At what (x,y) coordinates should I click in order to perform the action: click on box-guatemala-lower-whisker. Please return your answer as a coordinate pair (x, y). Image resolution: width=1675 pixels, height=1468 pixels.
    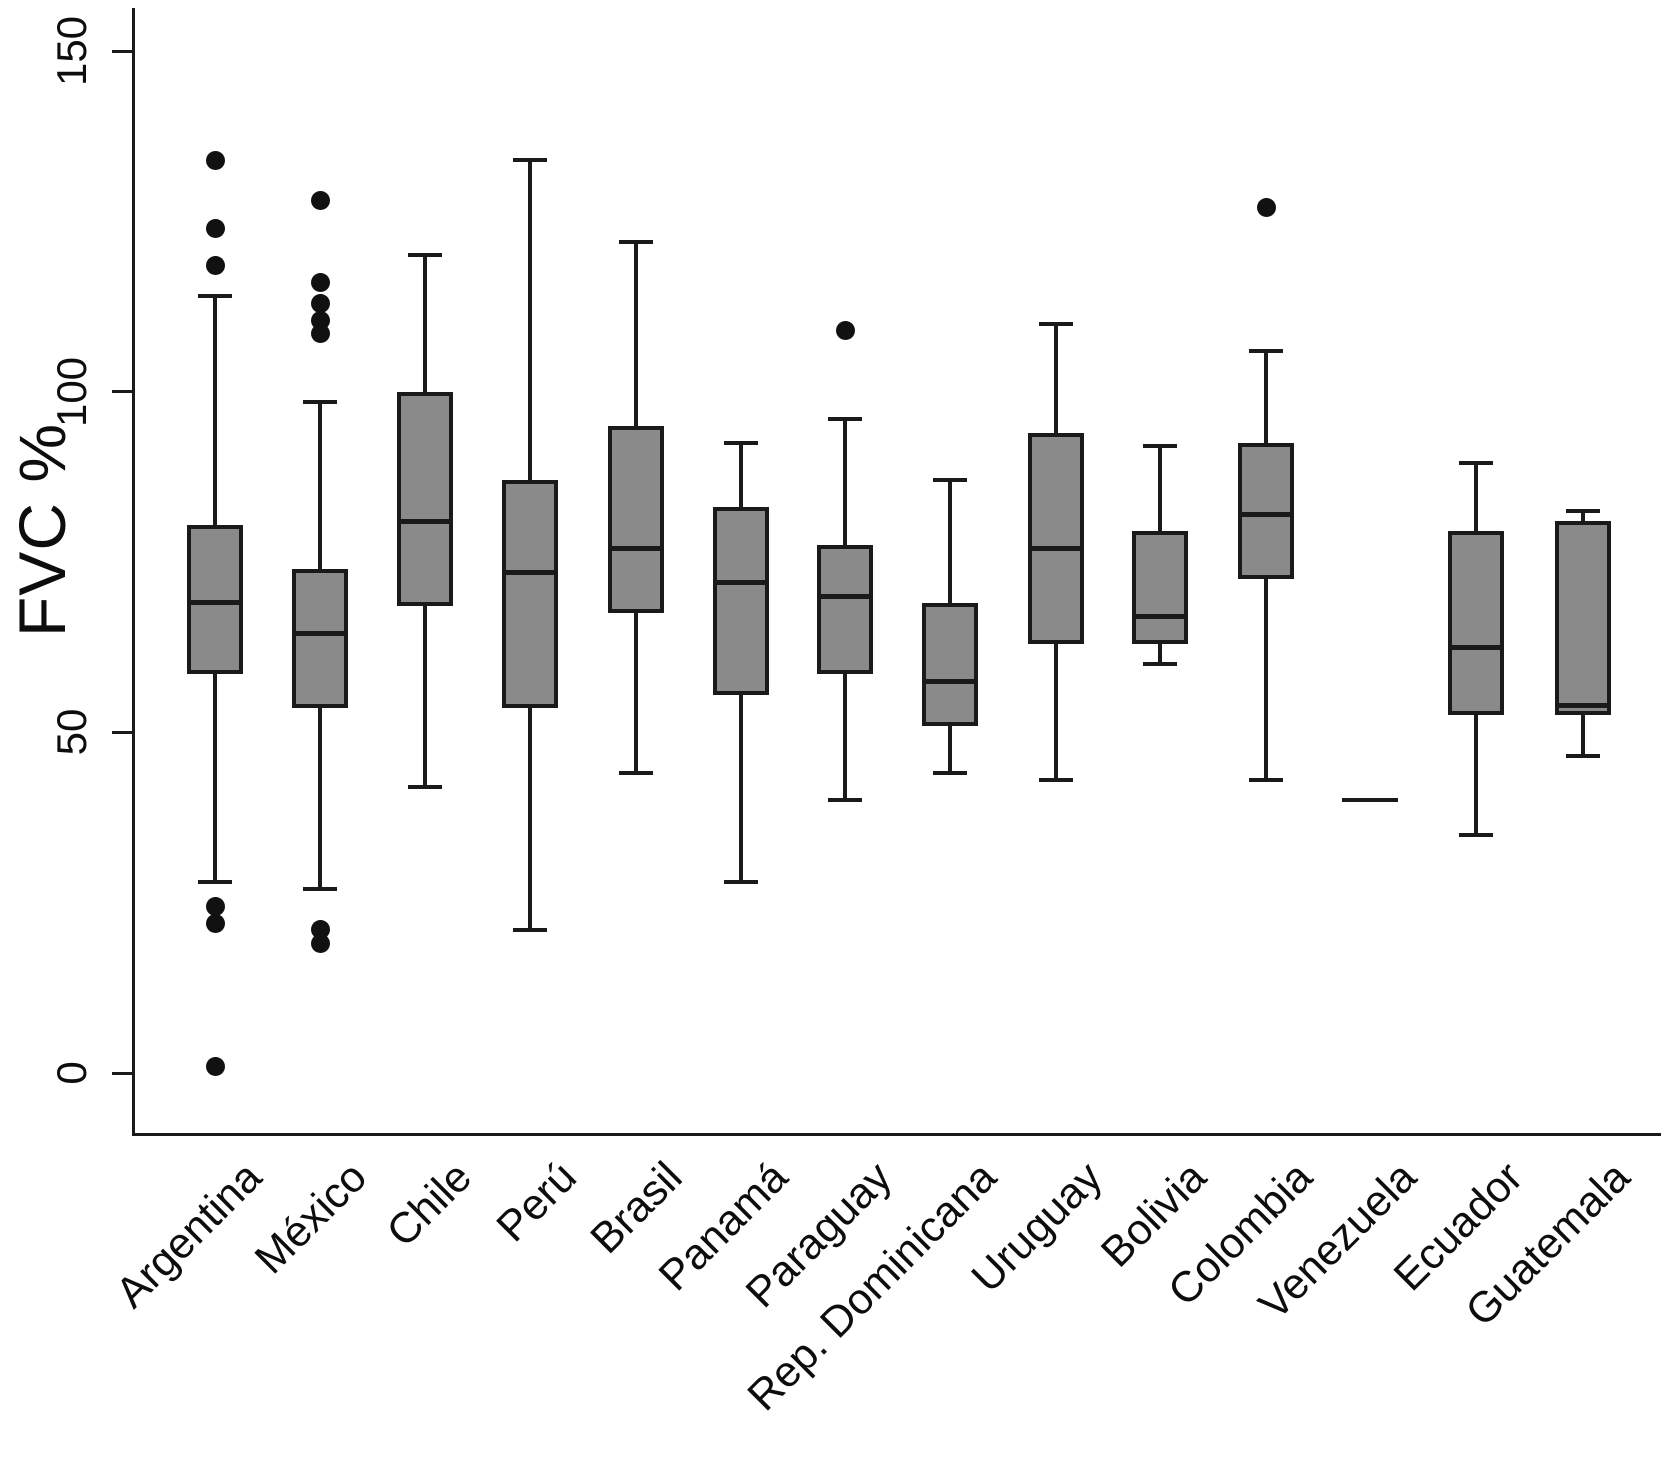
    Looking at the image, I should click on (1583, 736).